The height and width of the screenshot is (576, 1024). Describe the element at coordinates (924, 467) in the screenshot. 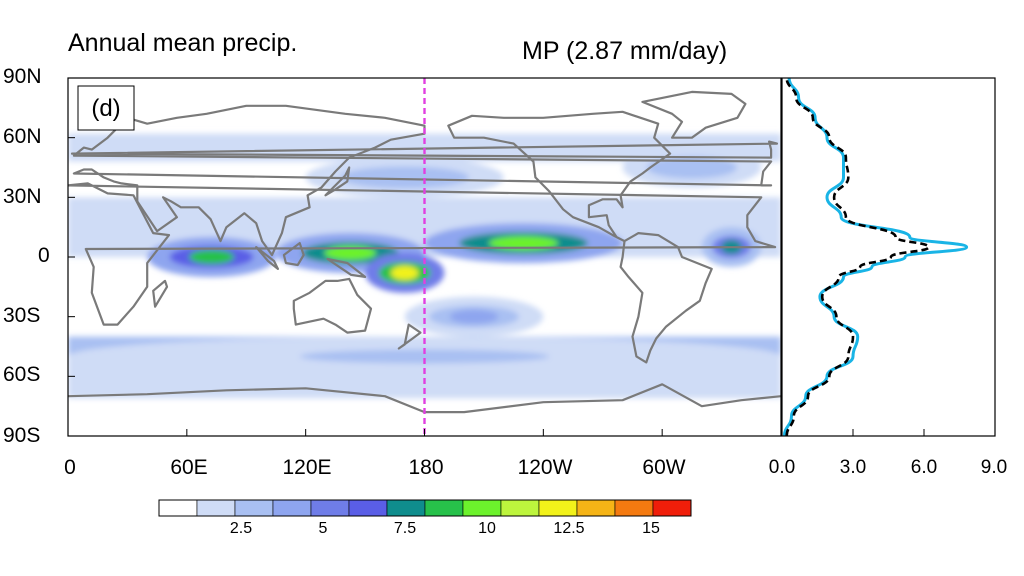

I see `profile-tick-label: 6.0` at that location.